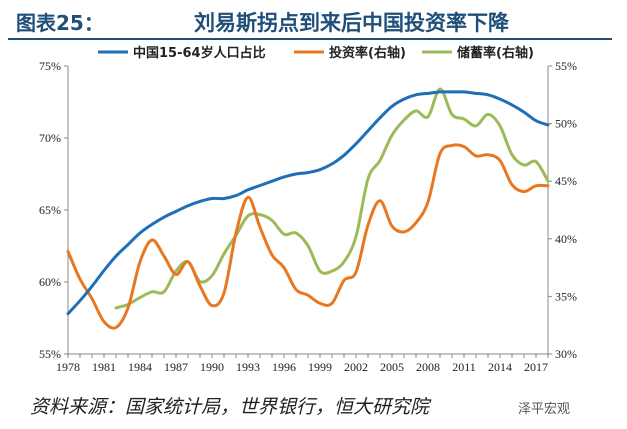 The width and height of the screenshot is (627, 429). I want to click on x-tick-label: 2005, so click(392, 367).